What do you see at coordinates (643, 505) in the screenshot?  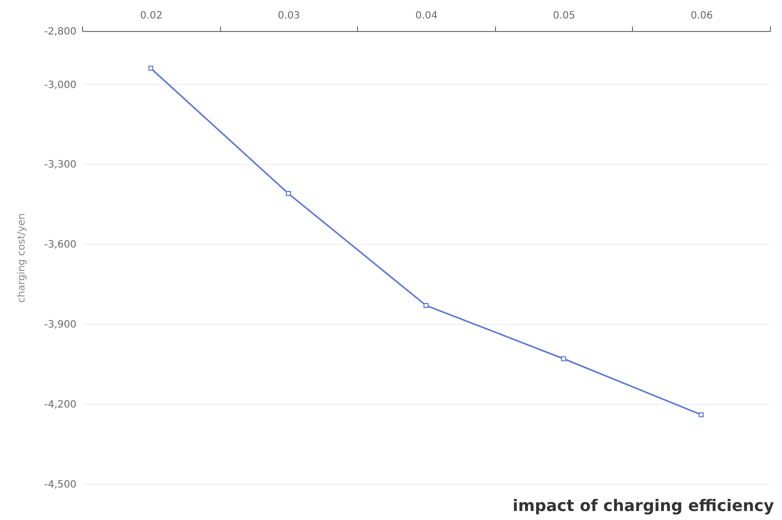 I see `x-axis-title: impact of charging efficiency` at bounding box center [643, 505].